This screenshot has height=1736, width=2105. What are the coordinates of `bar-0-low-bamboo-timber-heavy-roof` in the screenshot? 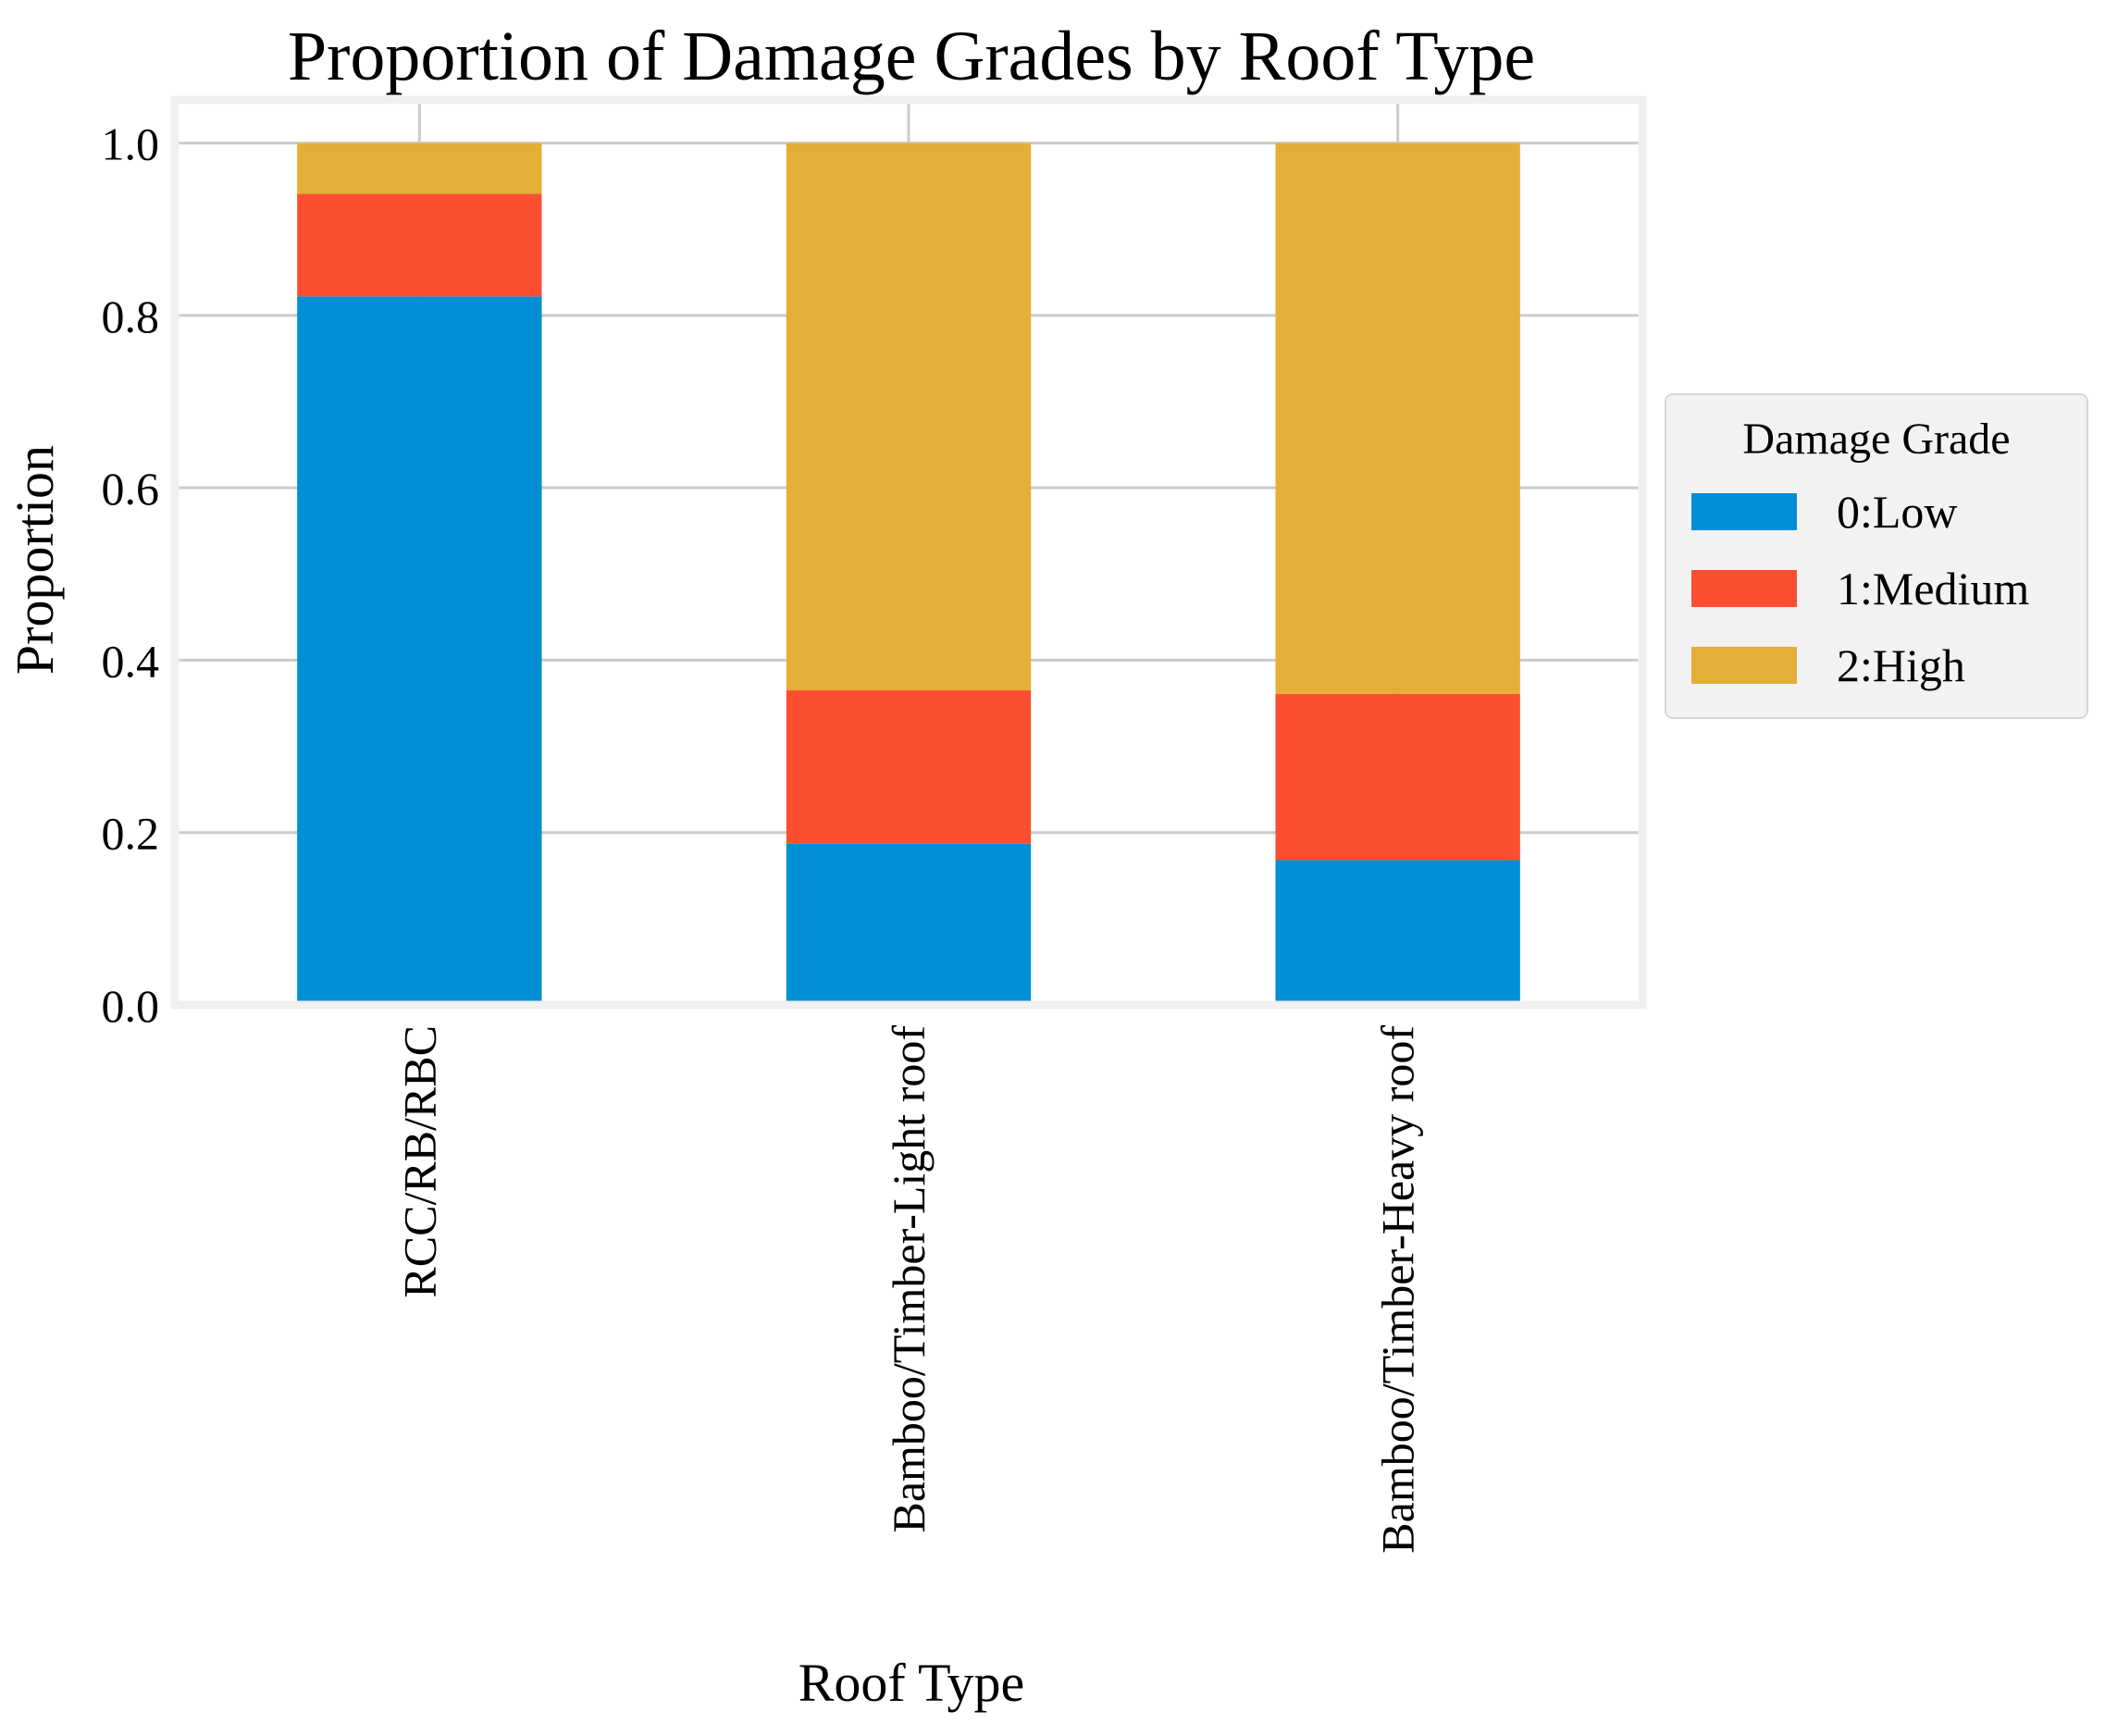 It's located at (1398, 932).